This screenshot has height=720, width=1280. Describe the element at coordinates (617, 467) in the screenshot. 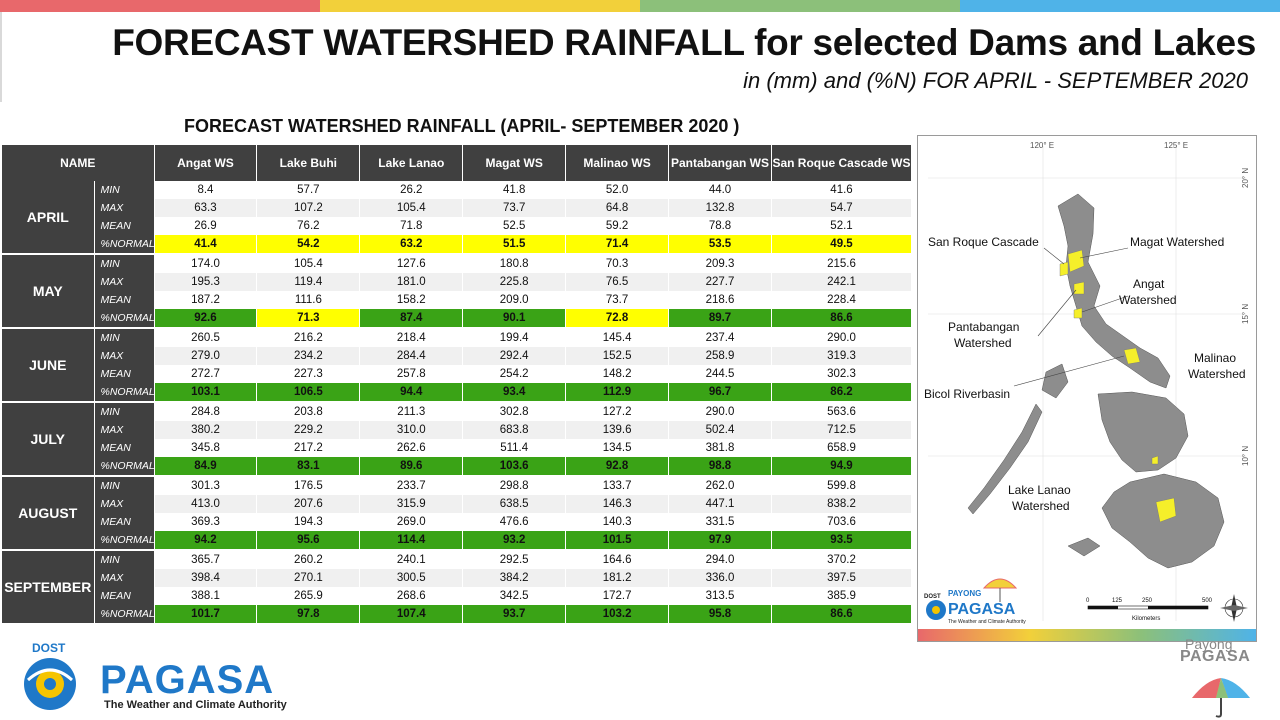

I see `table-cell: 92.8` at that location.